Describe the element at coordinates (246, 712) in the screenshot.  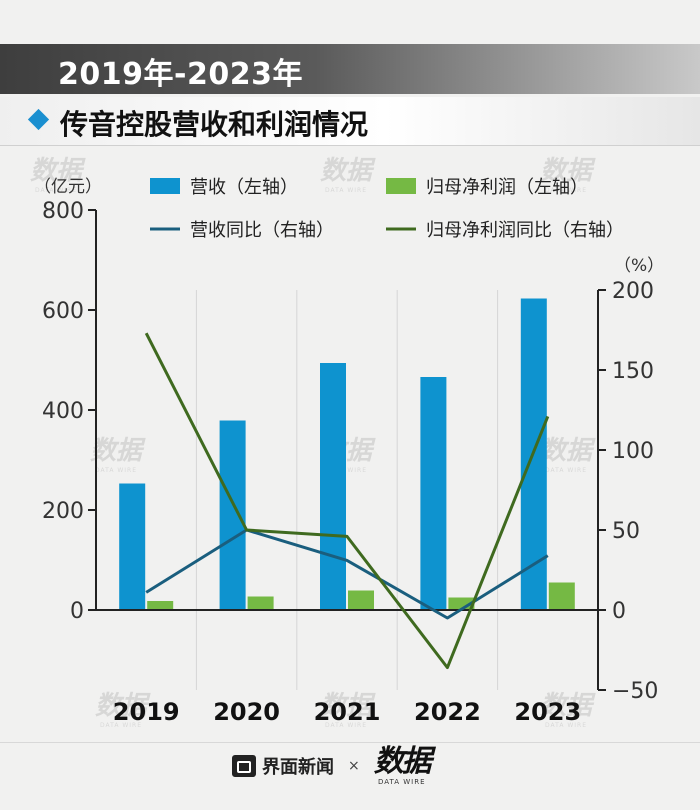
I see `x-tick-label: 2020` at that location.